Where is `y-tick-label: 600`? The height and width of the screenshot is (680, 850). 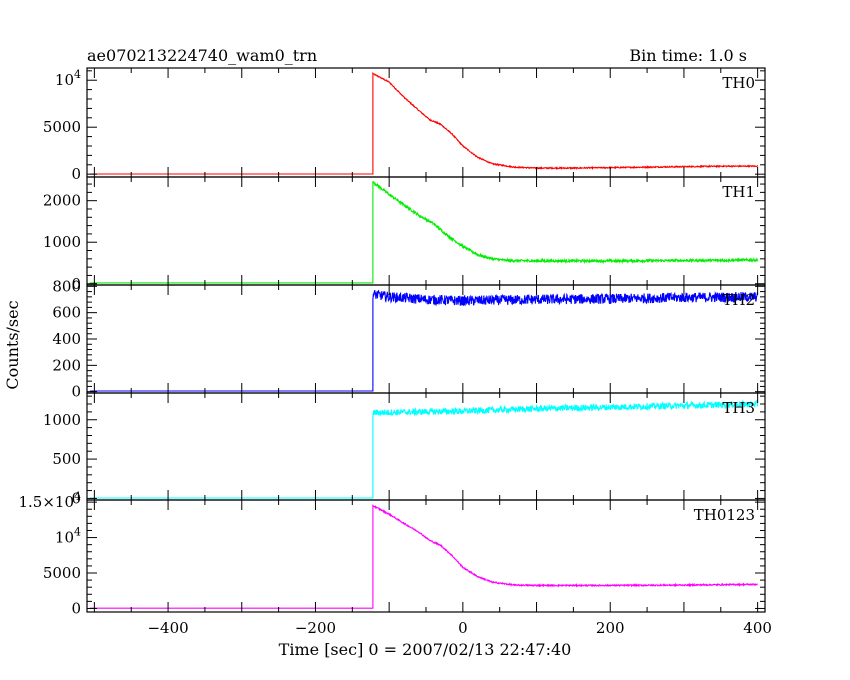
y-tick-label: 600 is located at coordinates (66, 313).